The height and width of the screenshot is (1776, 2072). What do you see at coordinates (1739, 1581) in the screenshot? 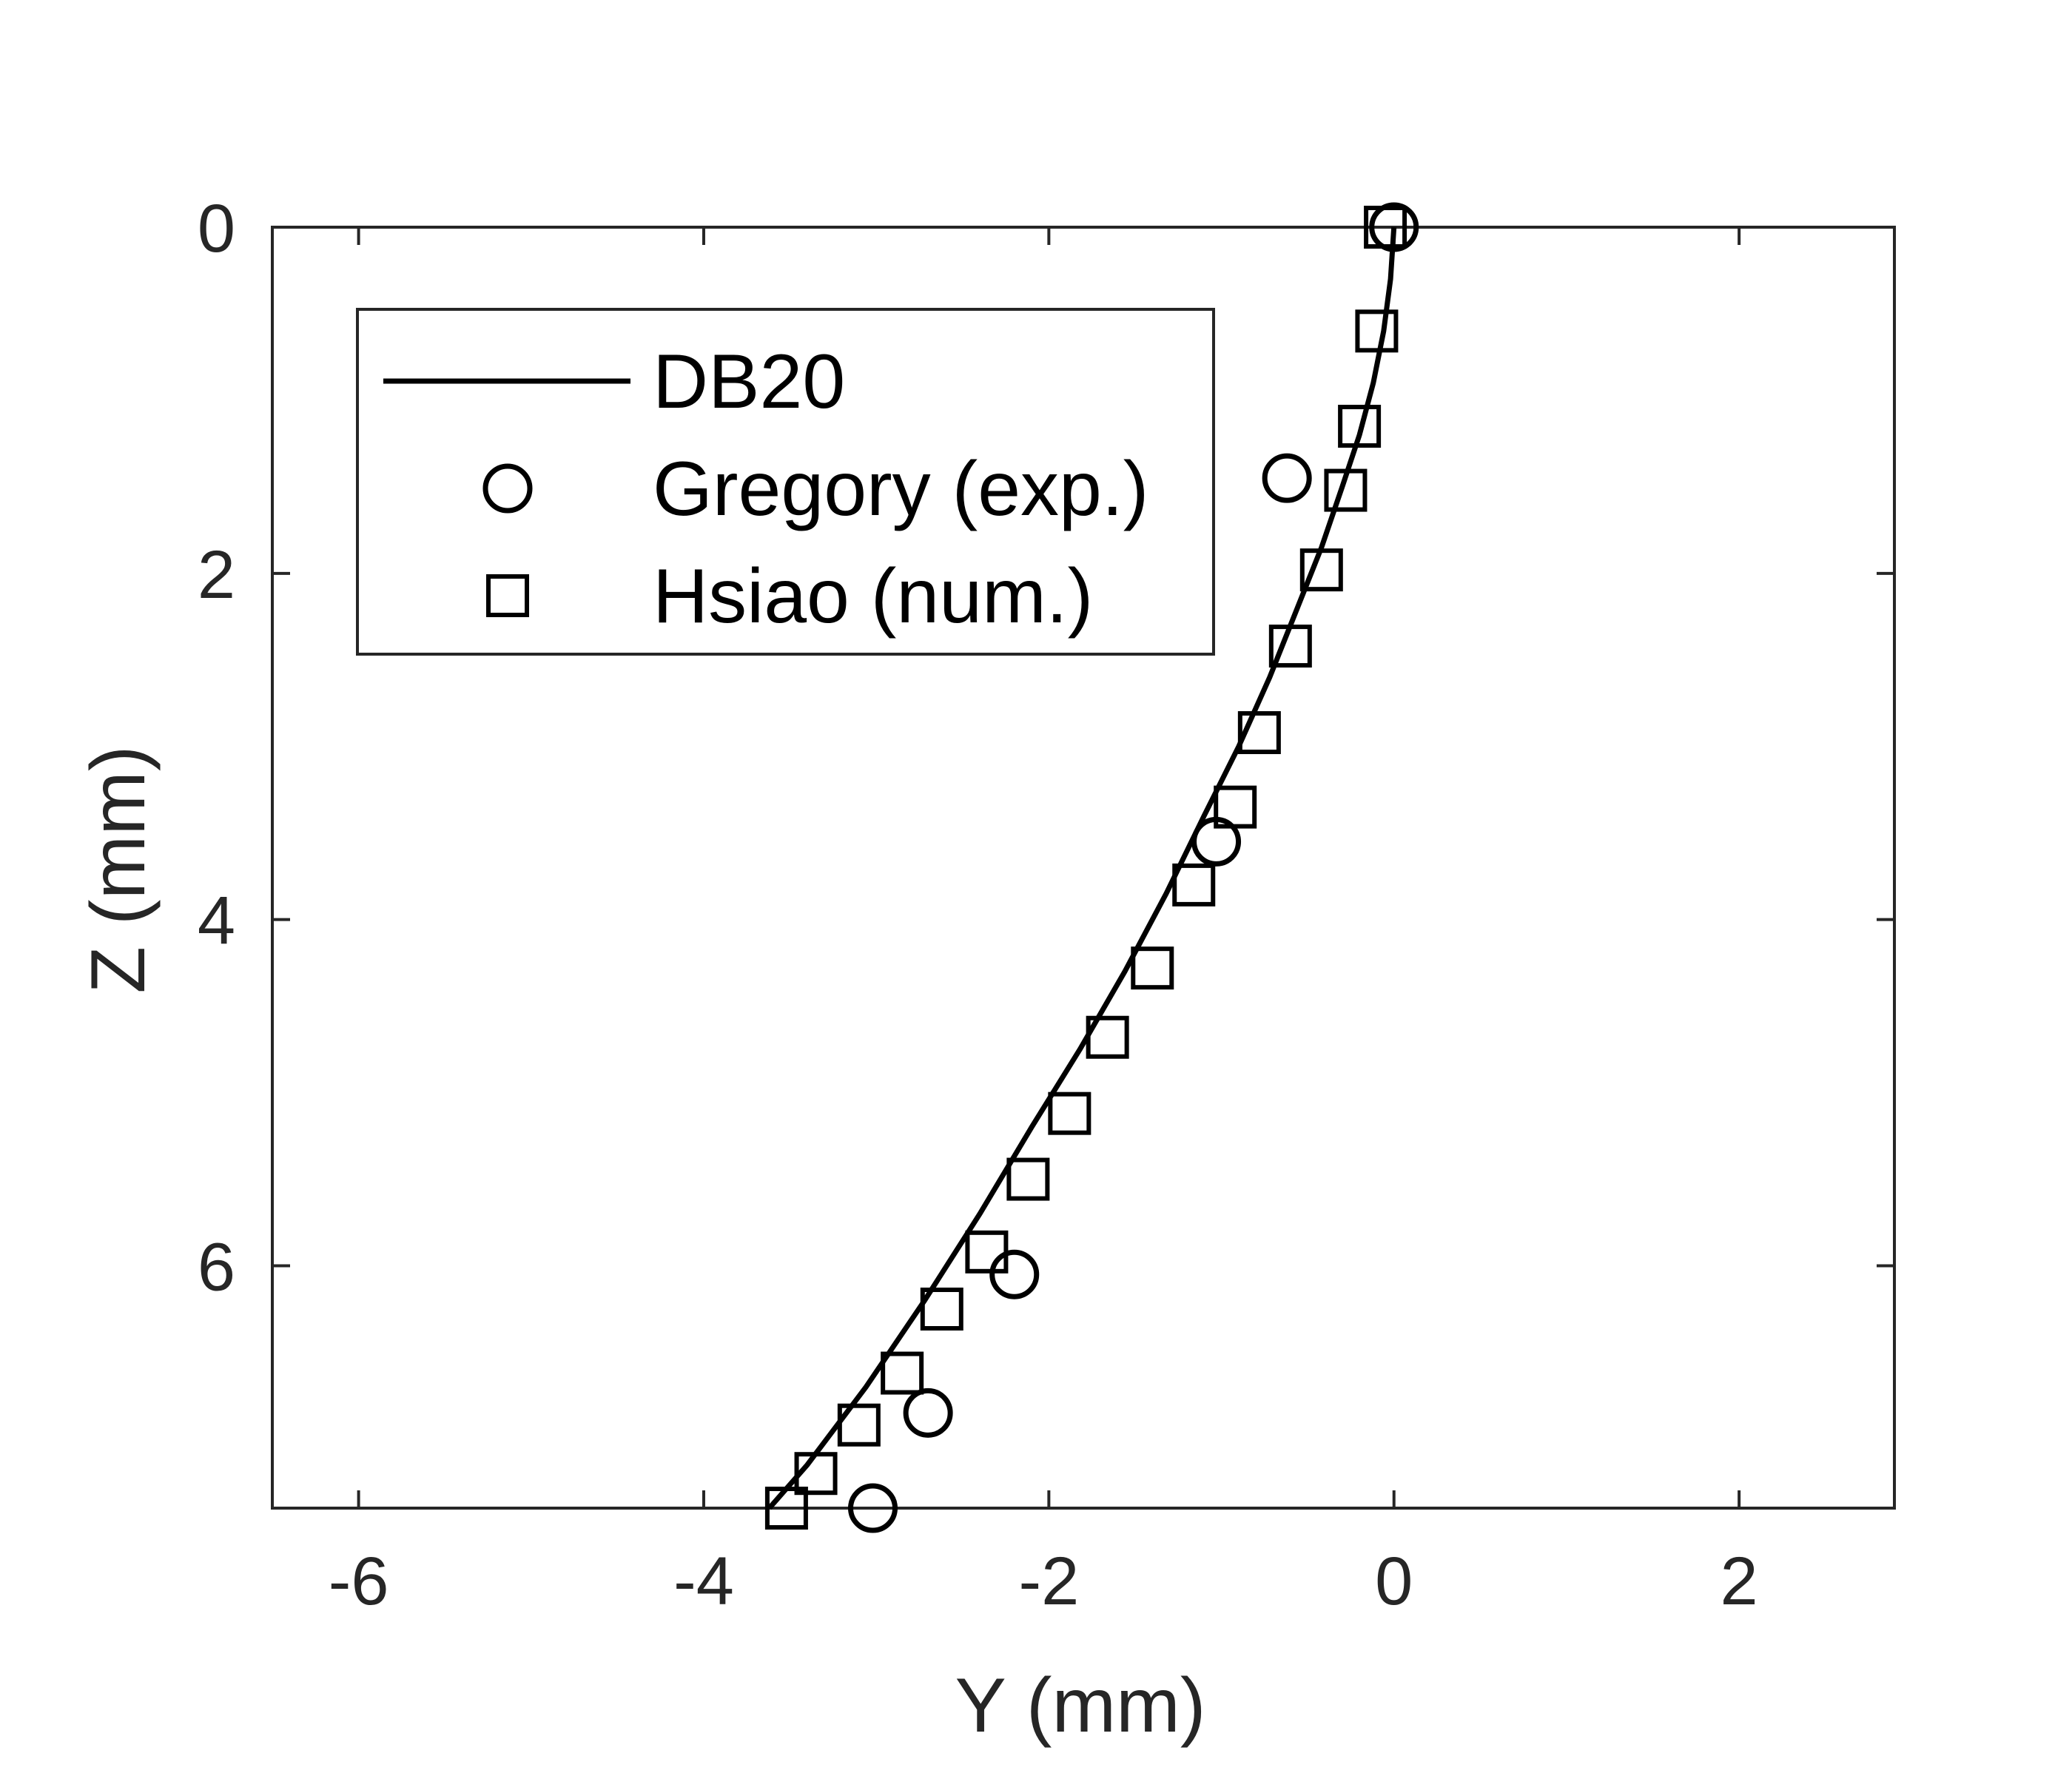
I see `x-tick-label: 2` at bounding box center [1739, 1581].